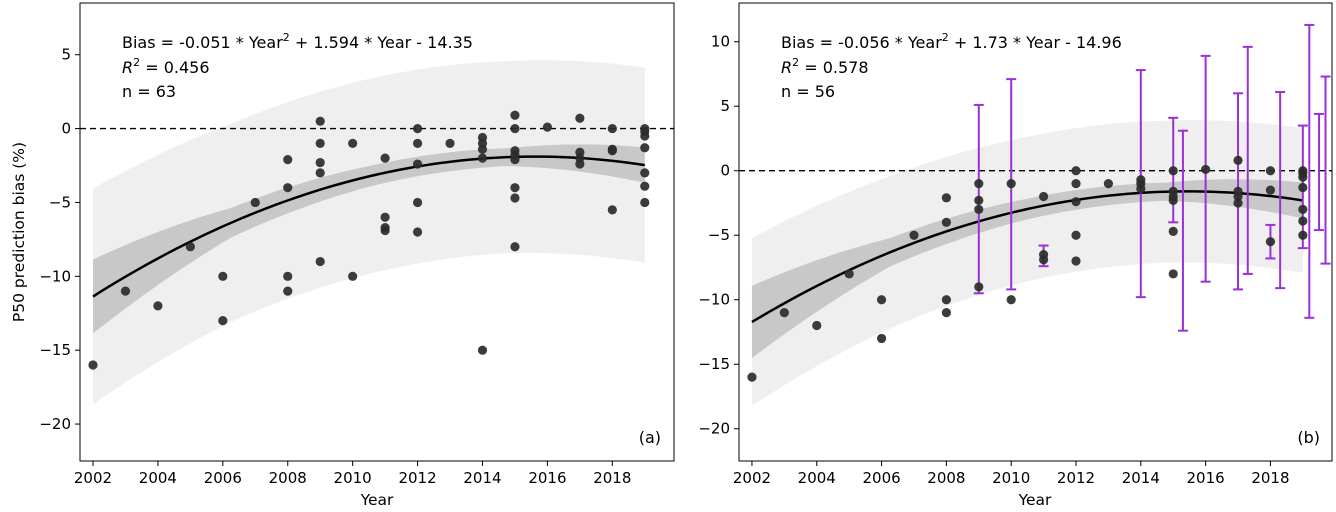  What do you see at coordinates (368, 226) in the screenshot?
I see `fit-curve` at bounding box center [368, 226].